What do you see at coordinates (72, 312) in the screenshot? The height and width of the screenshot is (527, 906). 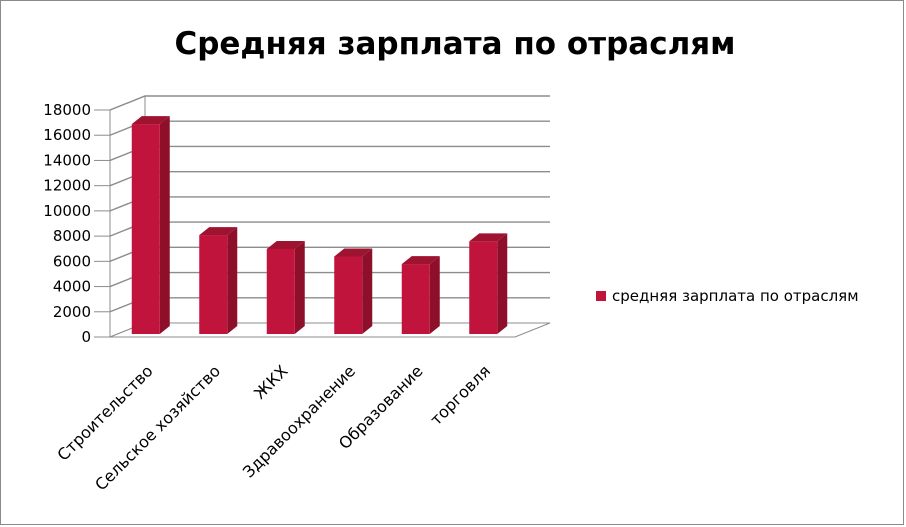 I see `y-tick-label: 2000` at bounding box center [72, 312].